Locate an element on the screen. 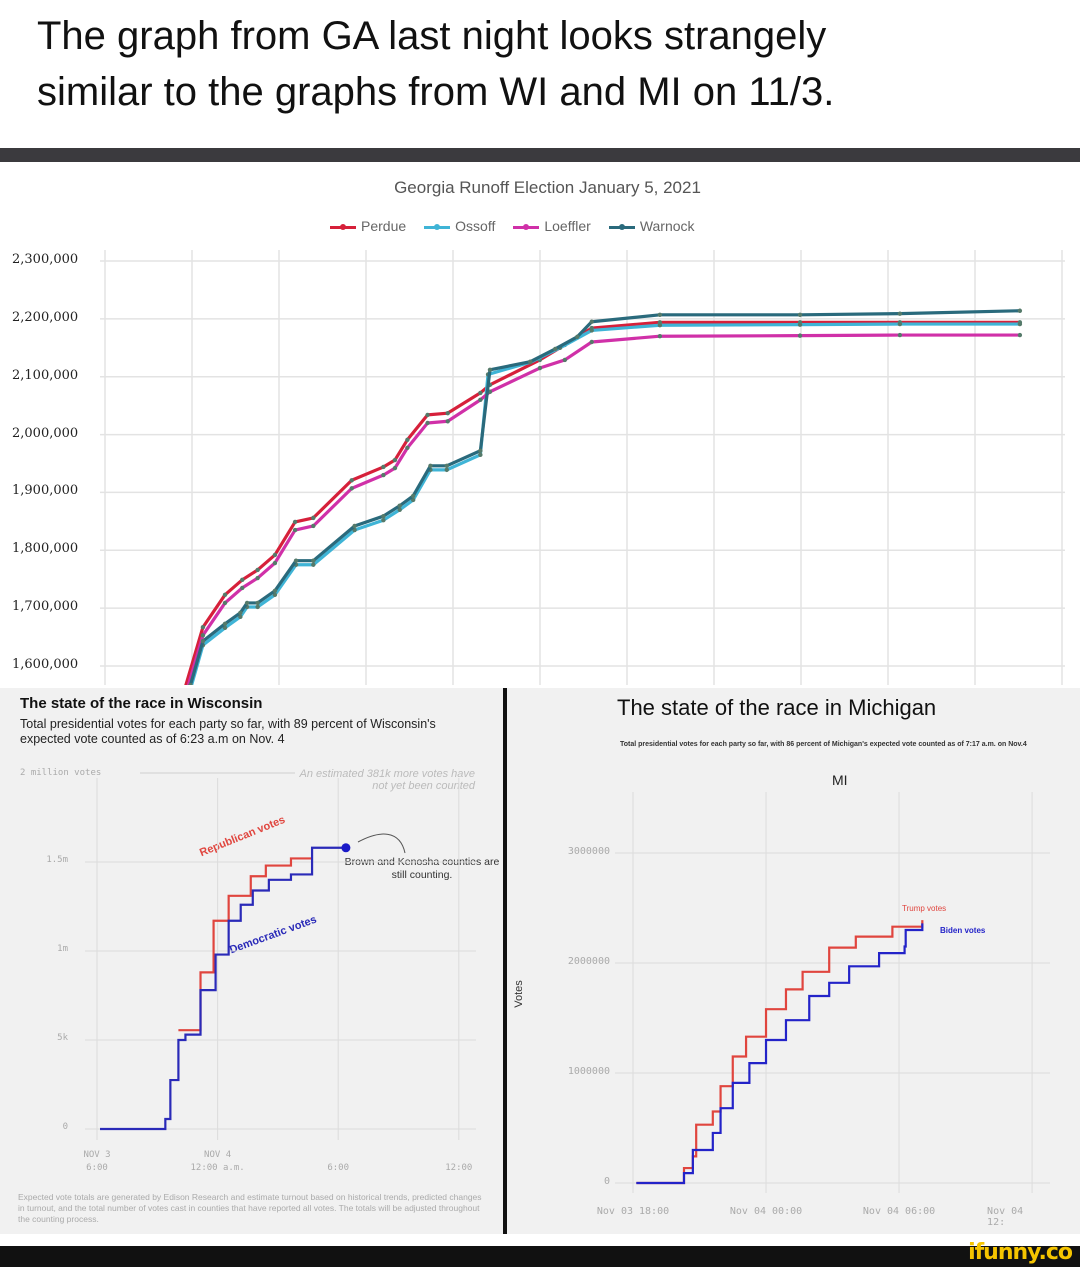 This screenshot has height=1267, width=1080. y-tick-label: 2,000,000 is located at coordinates (45, 433).